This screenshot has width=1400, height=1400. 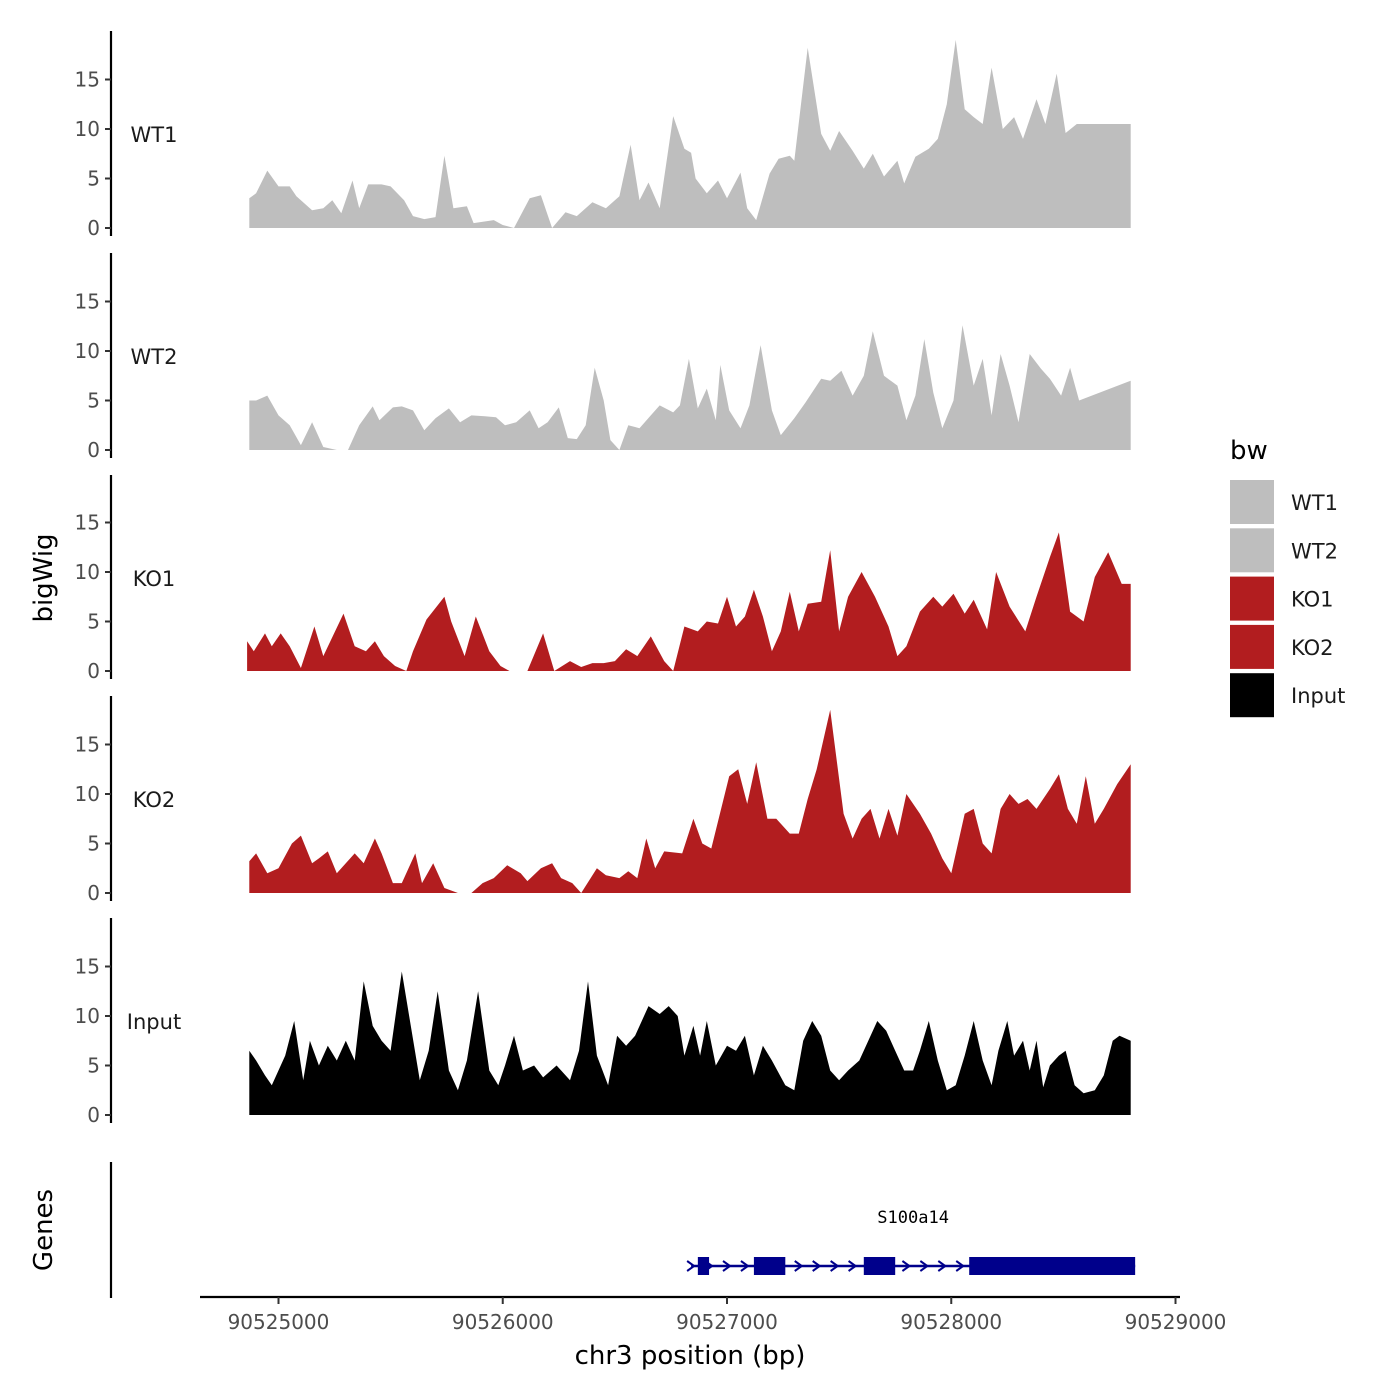 What do you see at coordinates (690, 1356) in the screenshot?
I see `x-axis-title: chr3 position (bp)` at bounding box center [690, 1356].